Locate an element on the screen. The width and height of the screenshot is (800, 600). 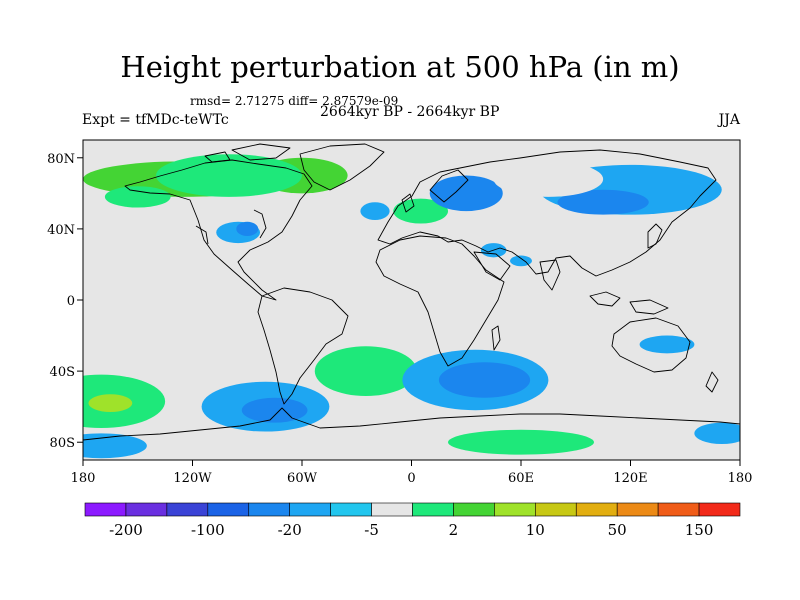
x-tick-label-0: 180 is located at coordinates (83, 478).